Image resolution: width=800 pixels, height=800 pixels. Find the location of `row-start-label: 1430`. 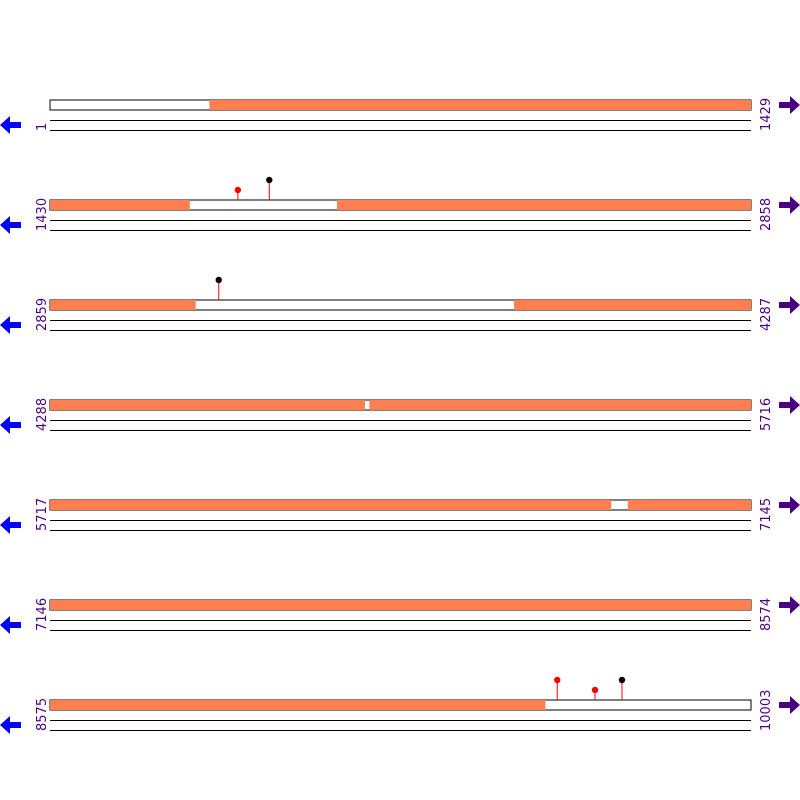

row-start-label: 1430 is located at coordinates (42, 214).